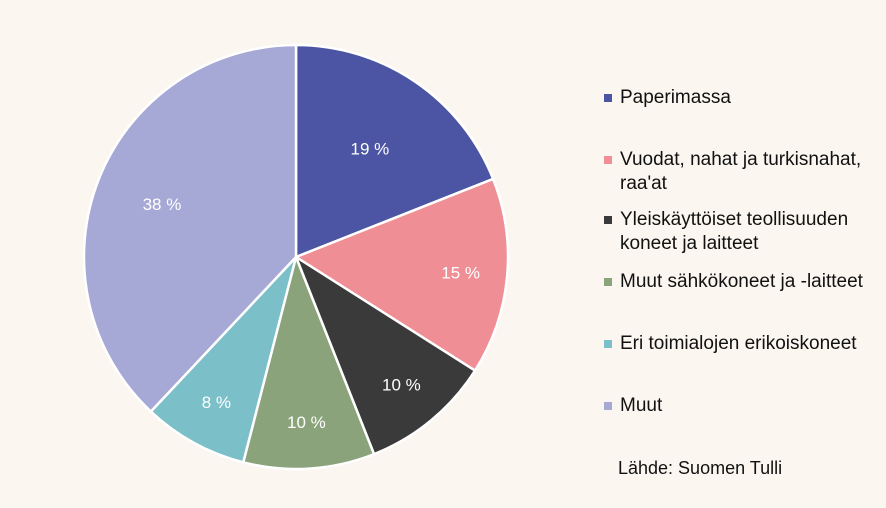 The height and width of the screenshot is (508, 886). What do you see at coordinates (738, 343) in the screenshot?
I see `legend-label: Eri toimialojen erikoiskoneet` at bounding box center [738, 343].